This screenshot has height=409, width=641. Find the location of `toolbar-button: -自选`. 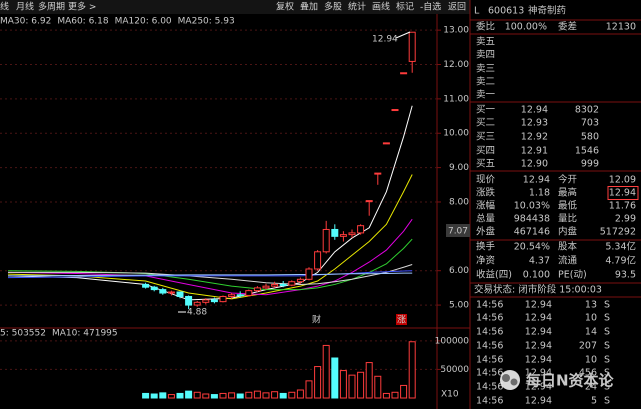

toolbar-button: -自选 is located at coordinates (430, 7).